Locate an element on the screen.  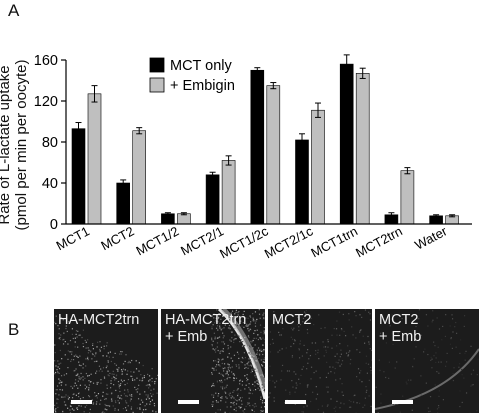
x-tick-label: MCT2 is located at coordinates (117, 238).